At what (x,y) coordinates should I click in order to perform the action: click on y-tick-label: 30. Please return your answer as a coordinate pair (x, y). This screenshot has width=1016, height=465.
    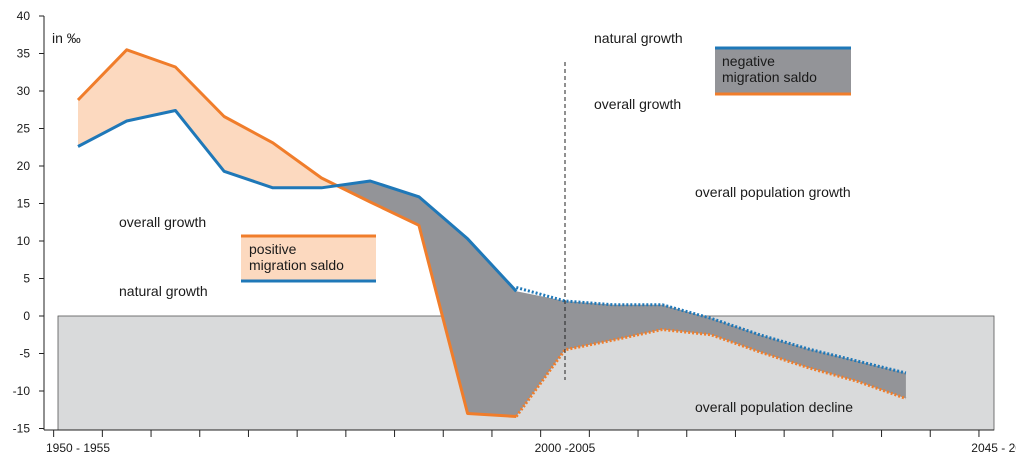
    Looking at the image, I should click on (24, 91).